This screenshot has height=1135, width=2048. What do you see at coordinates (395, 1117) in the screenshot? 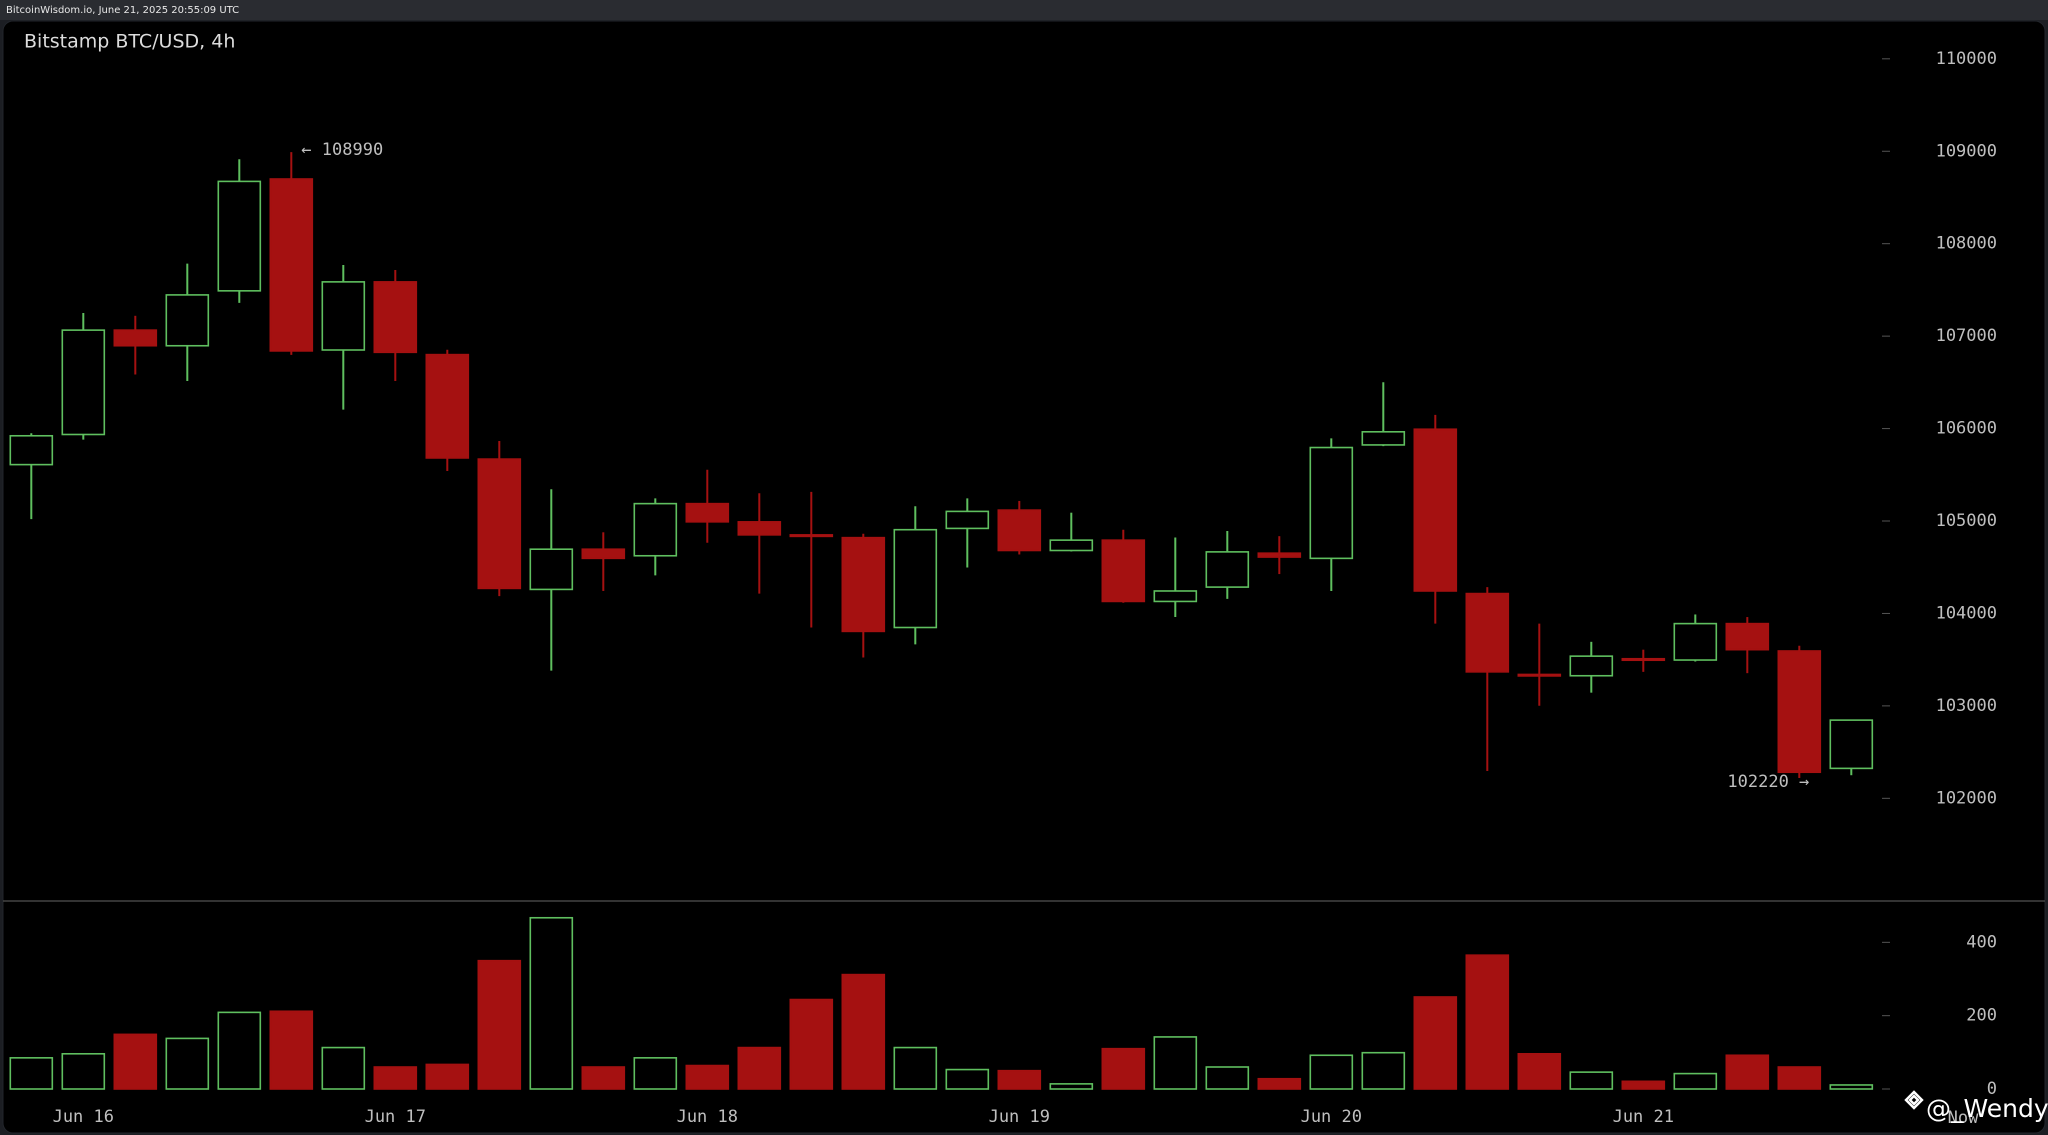
I see `x-tick-label: Jun 17` at bounding box center [395, 1117].